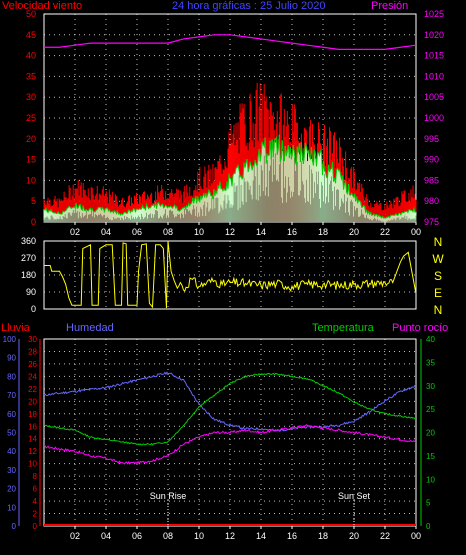 The image size is (466, 555). Describe the element at coordinates (430, 362) in the screenshot. I see `temperature-tick-label: 35` at that location.